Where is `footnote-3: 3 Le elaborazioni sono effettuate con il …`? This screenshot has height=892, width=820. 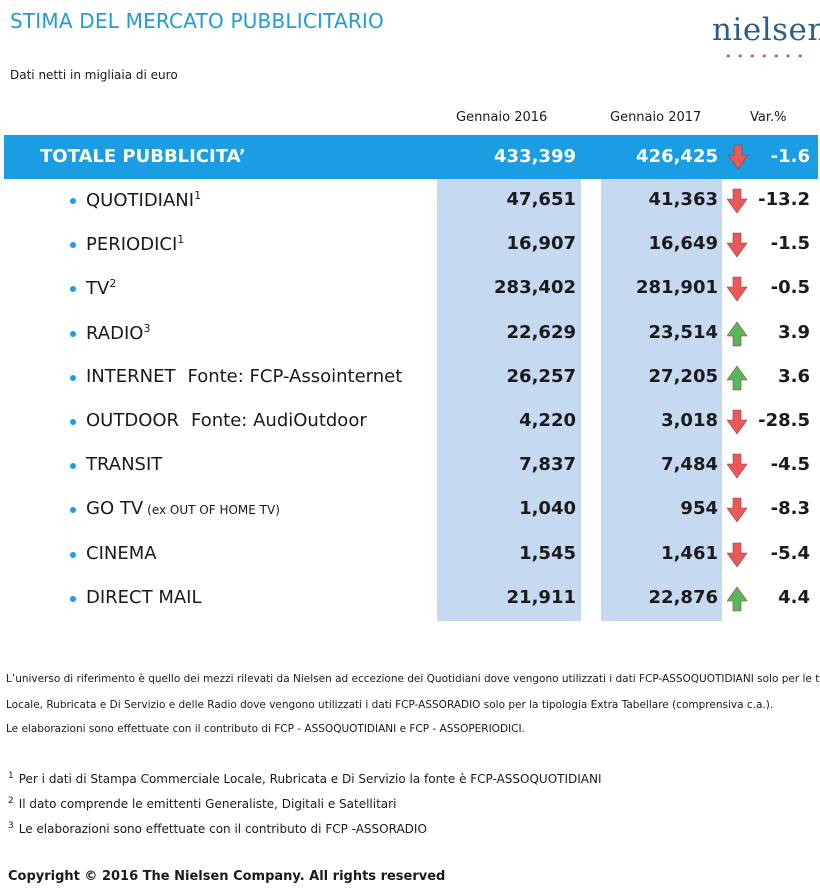
footnote-3: 3 Le elaborazioni sono effettuate con il … is located at coordinates (217, 828).